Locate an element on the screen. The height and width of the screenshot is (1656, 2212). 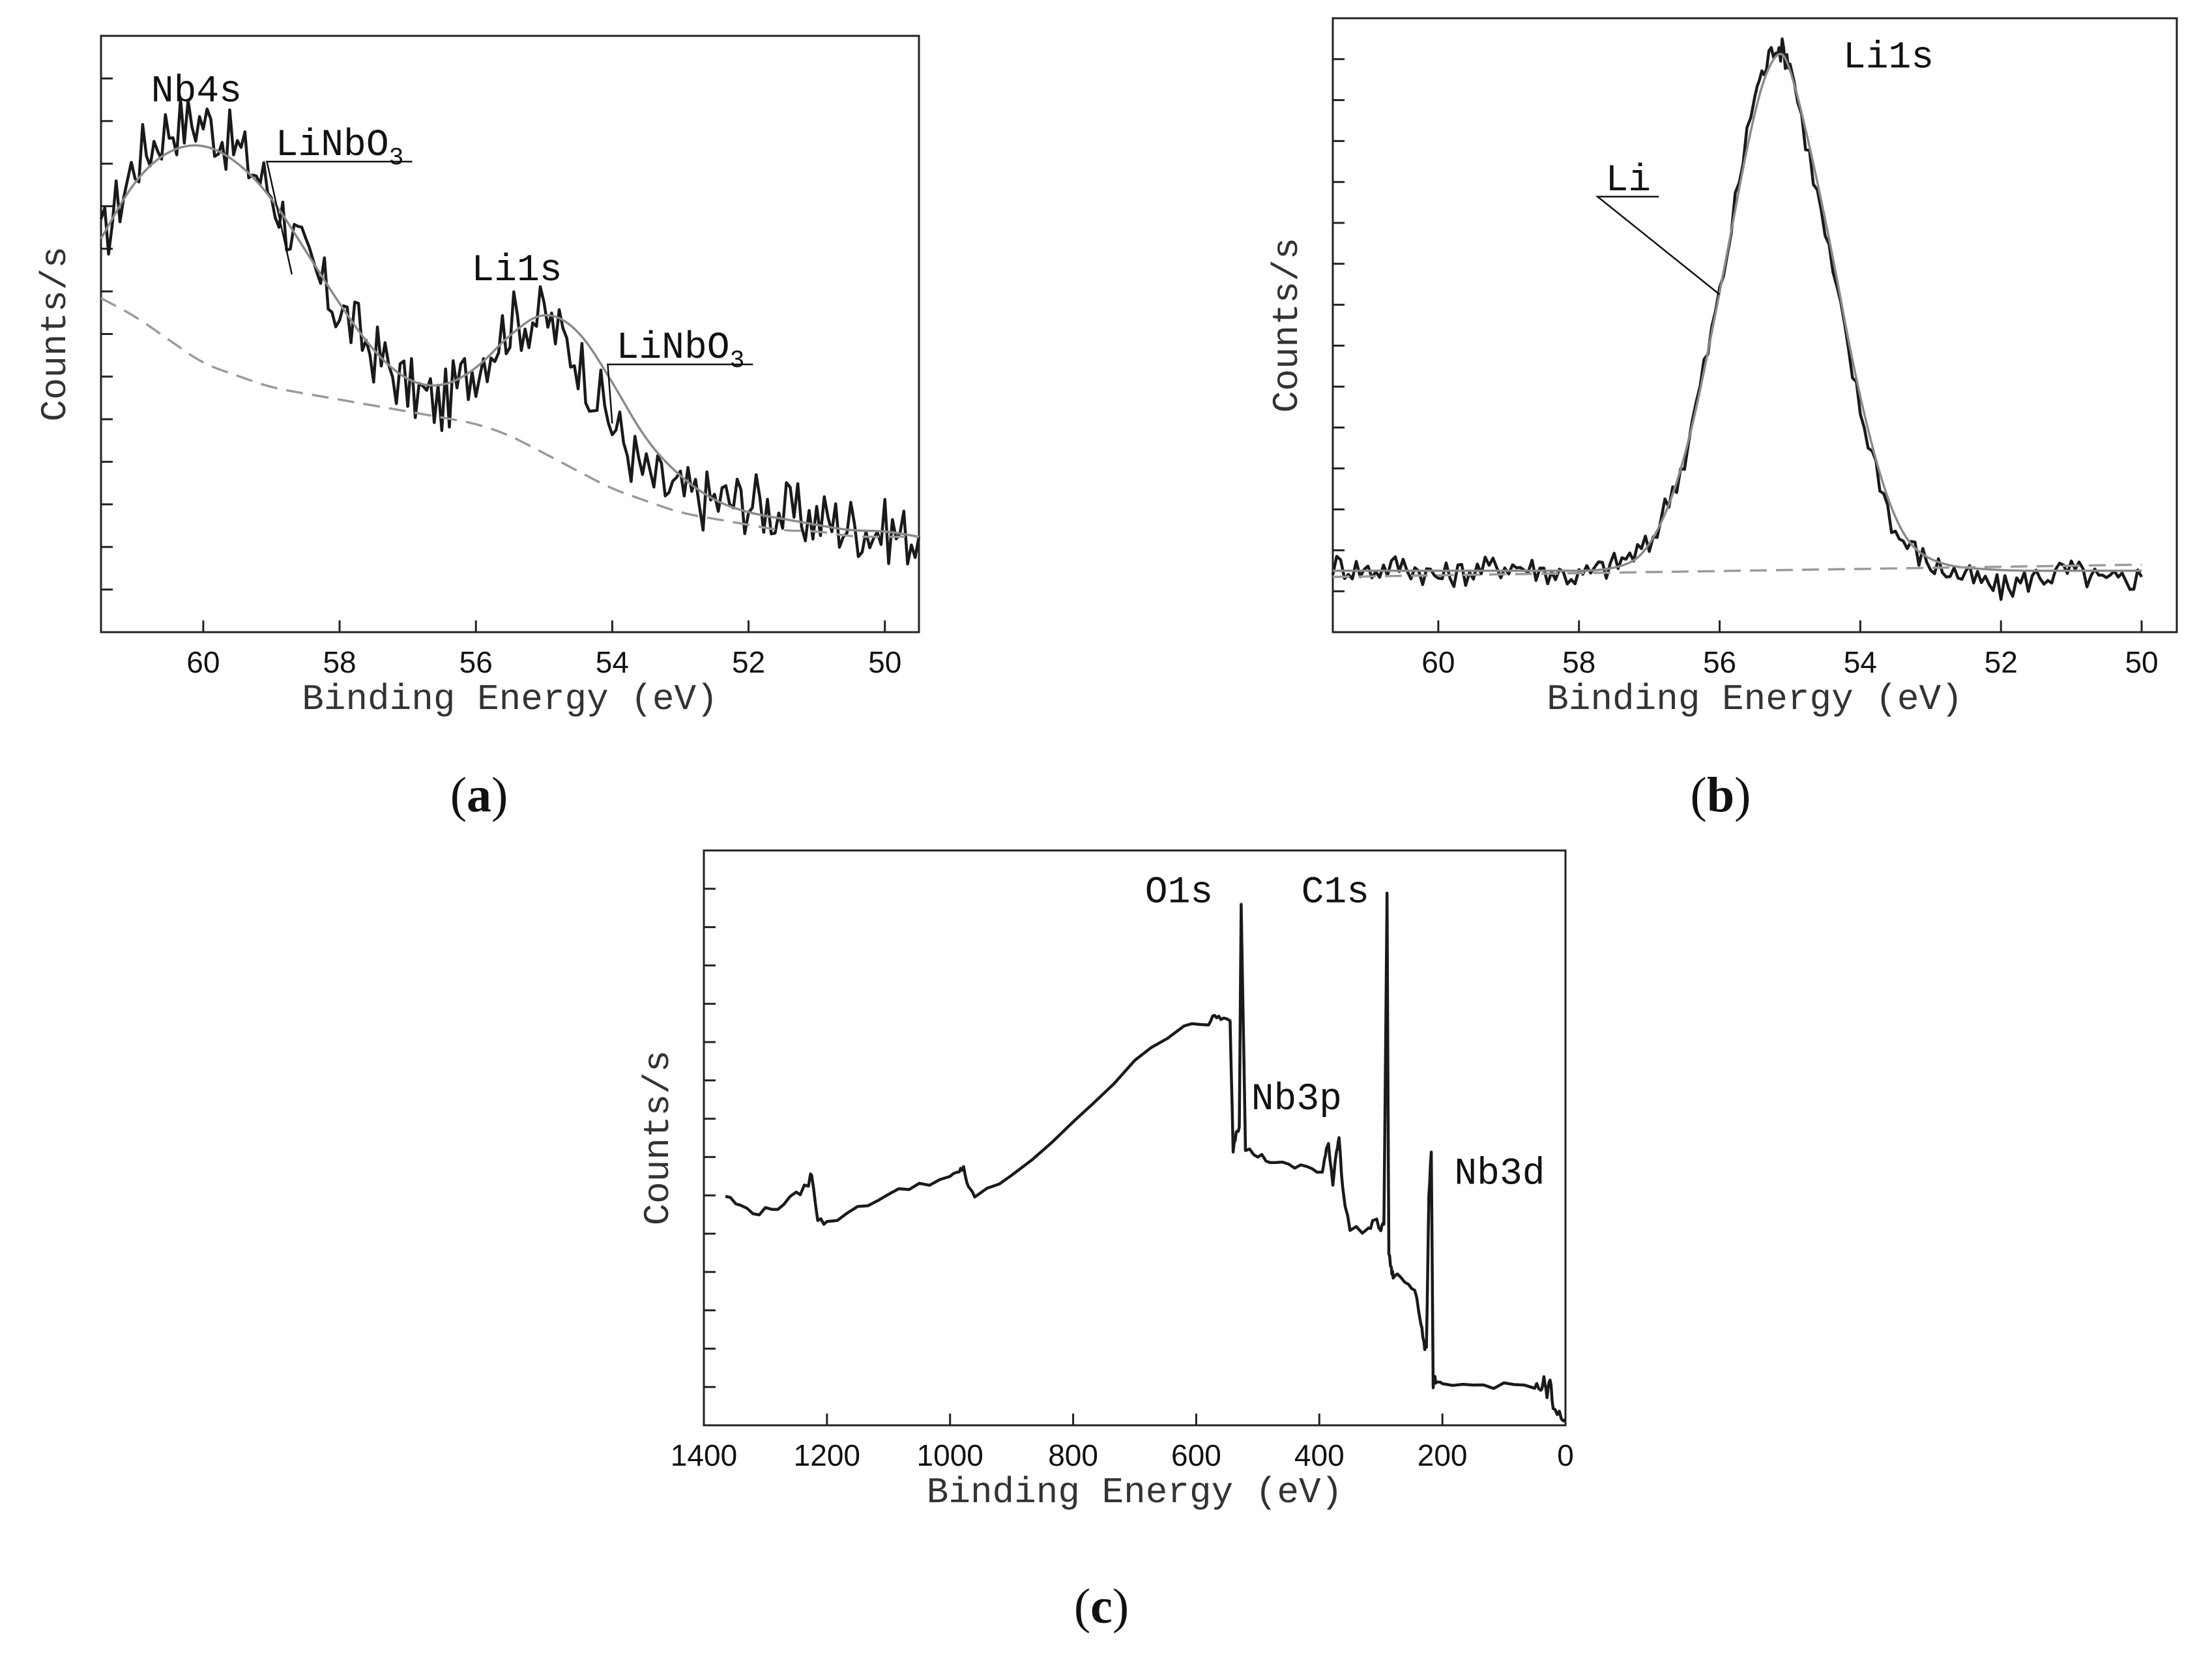
panel-label-b: (b) is located at coordinates (1721, 795).